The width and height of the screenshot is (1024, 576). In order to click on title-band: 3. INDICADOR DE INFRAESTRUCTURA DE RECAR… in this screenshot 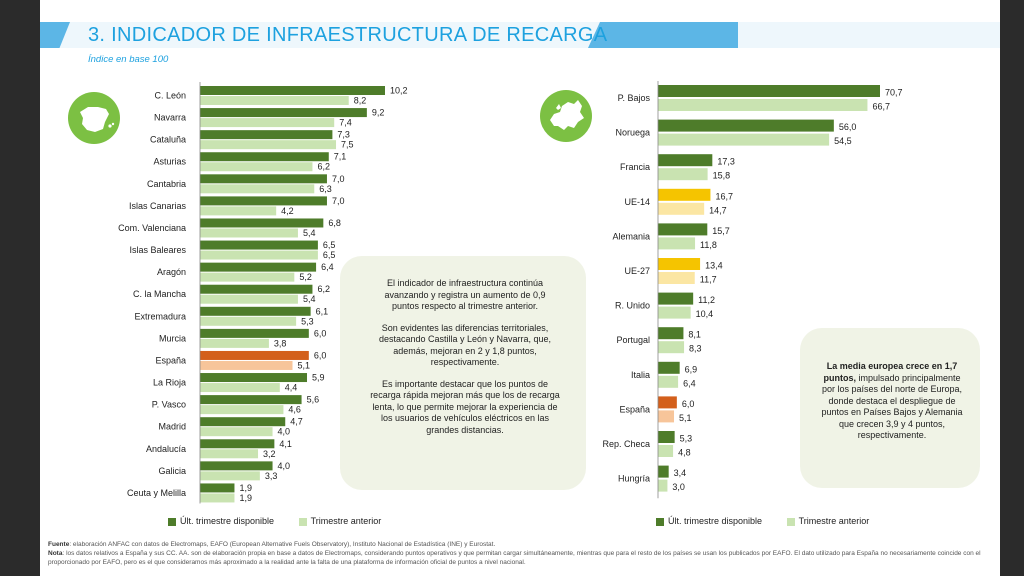, I will do `click(520, 35)`.